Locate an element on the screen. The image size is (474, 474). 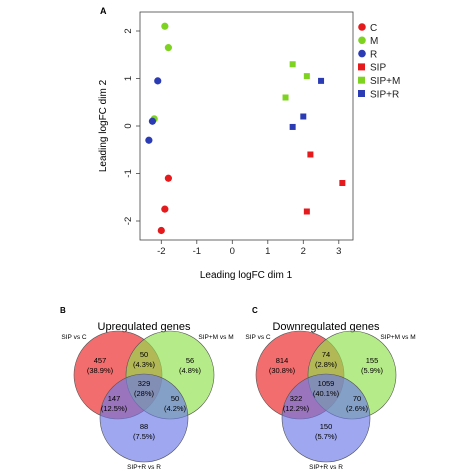
region-count: 155 is located at coordinates (372, 360).